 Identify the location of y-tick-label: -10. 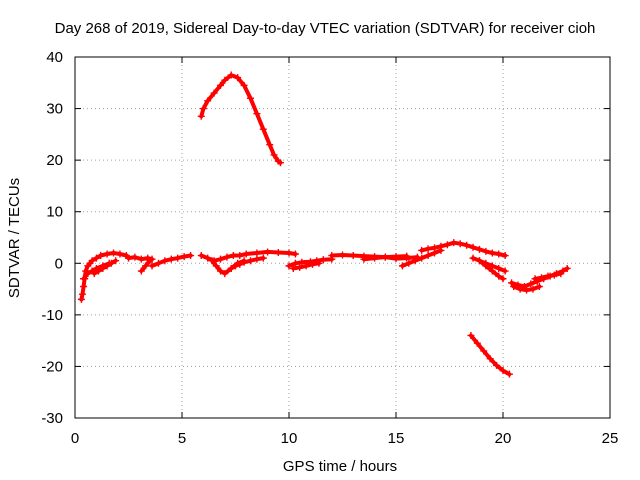
(52, 315).